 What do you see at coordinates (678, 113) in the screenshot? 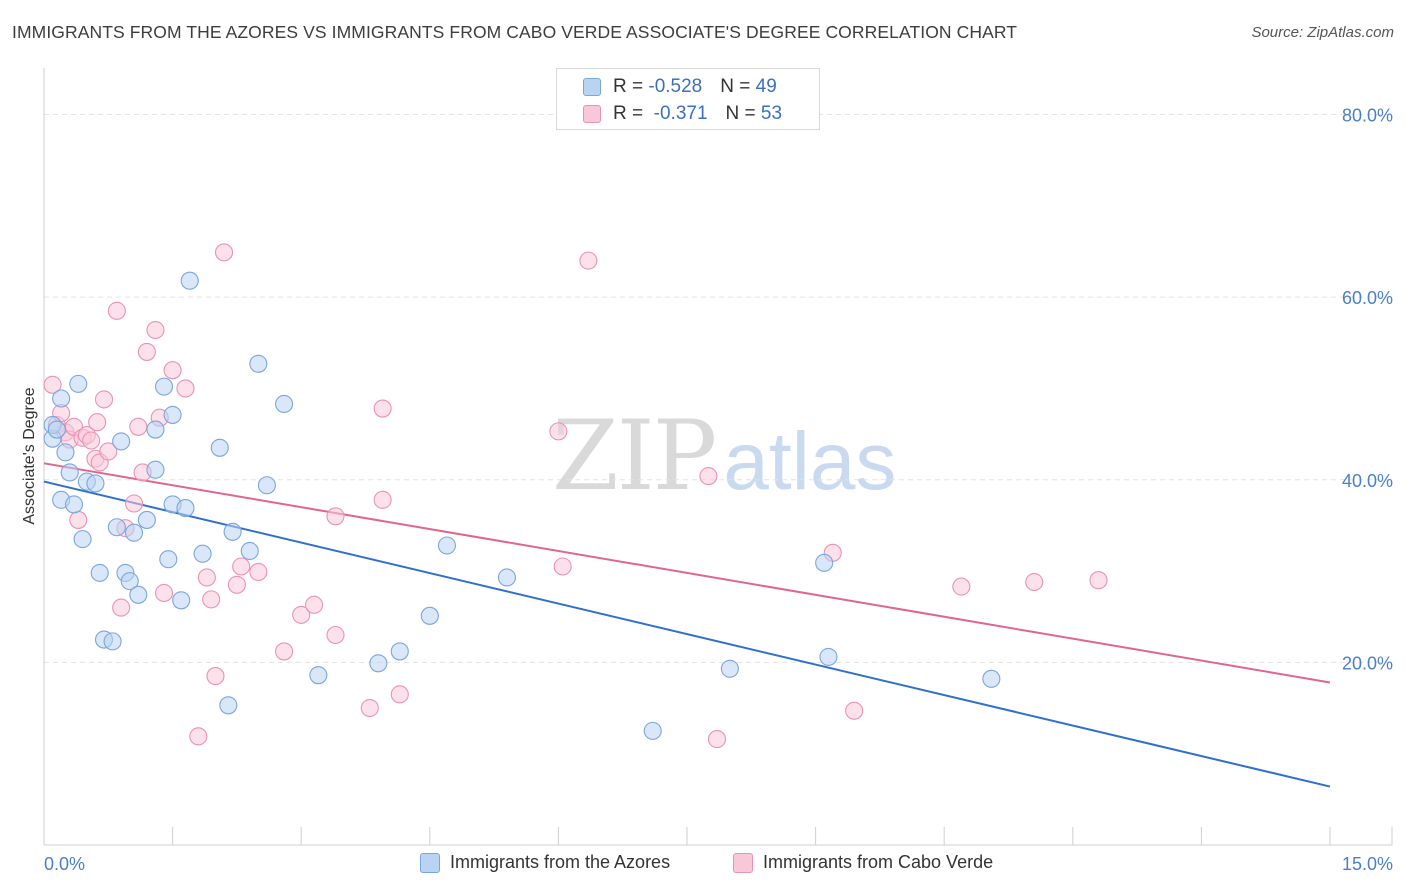
I see `r-value-cabo: -0.371` at bounding box center [678, 113].